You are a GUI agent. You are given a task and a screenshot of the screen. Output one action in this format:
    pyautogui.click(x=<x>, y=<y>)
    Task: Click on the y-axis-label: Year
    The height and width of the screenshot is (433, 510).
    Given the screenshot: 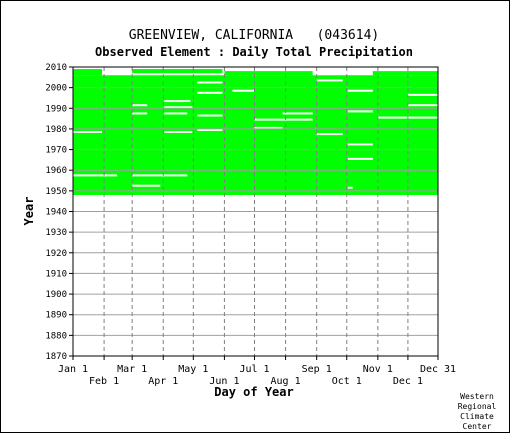 What is the action you would take?
    pyautogui.click(x=29, y=211)
    